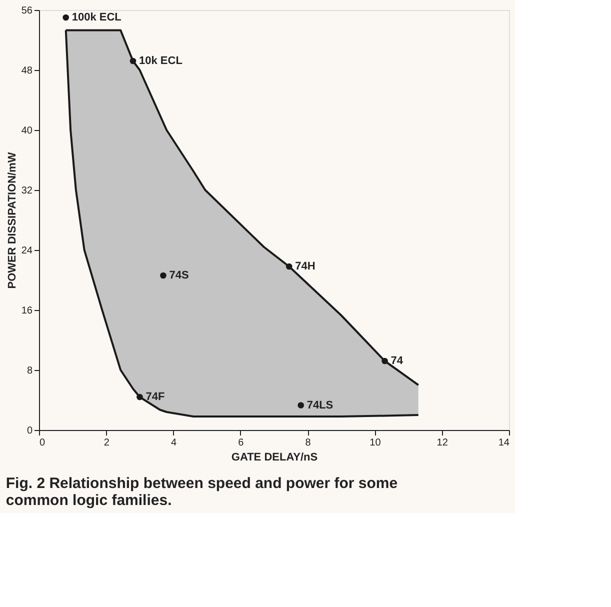 The height and width of the screenshot is (607, 611). What do you see at coordinates (29, 371) in the screenshot?
I see `y-tick-label: 8` at bounding box center [29, 371].